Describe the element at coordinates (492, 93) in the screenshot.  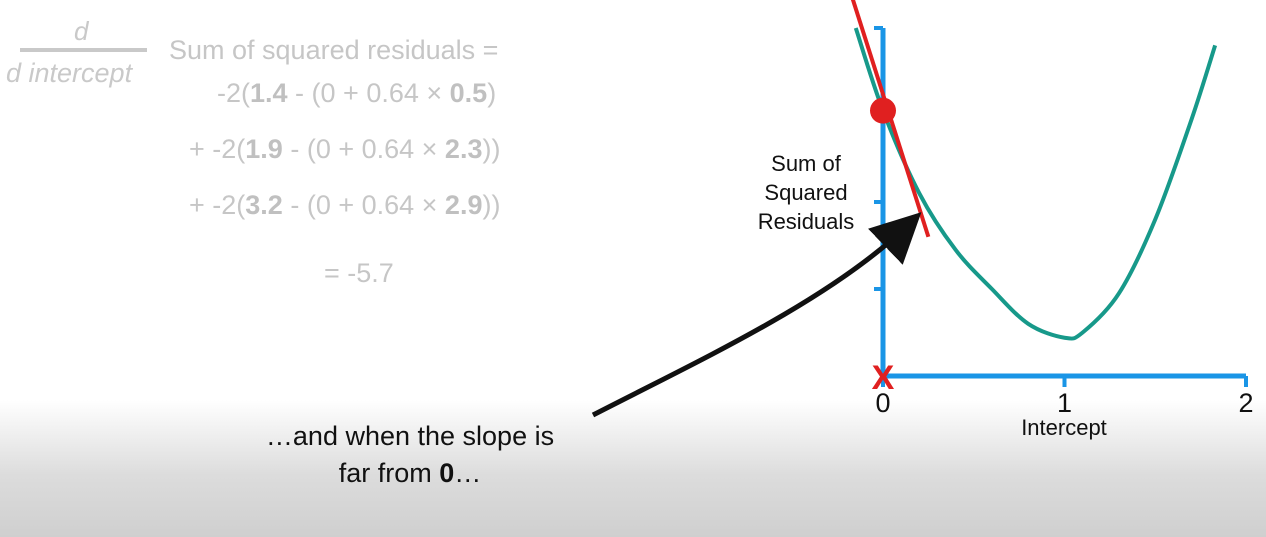
I see `term-suffix: )` at that location.